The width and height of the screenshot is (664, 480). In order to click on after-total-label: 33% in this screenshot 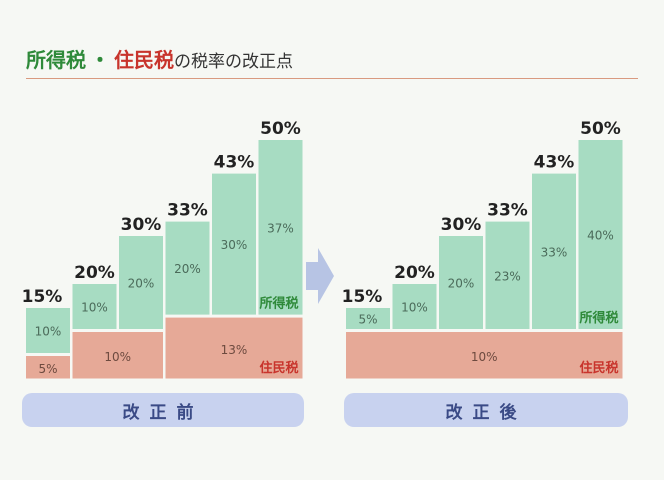, I will do `click(507, 211)`.